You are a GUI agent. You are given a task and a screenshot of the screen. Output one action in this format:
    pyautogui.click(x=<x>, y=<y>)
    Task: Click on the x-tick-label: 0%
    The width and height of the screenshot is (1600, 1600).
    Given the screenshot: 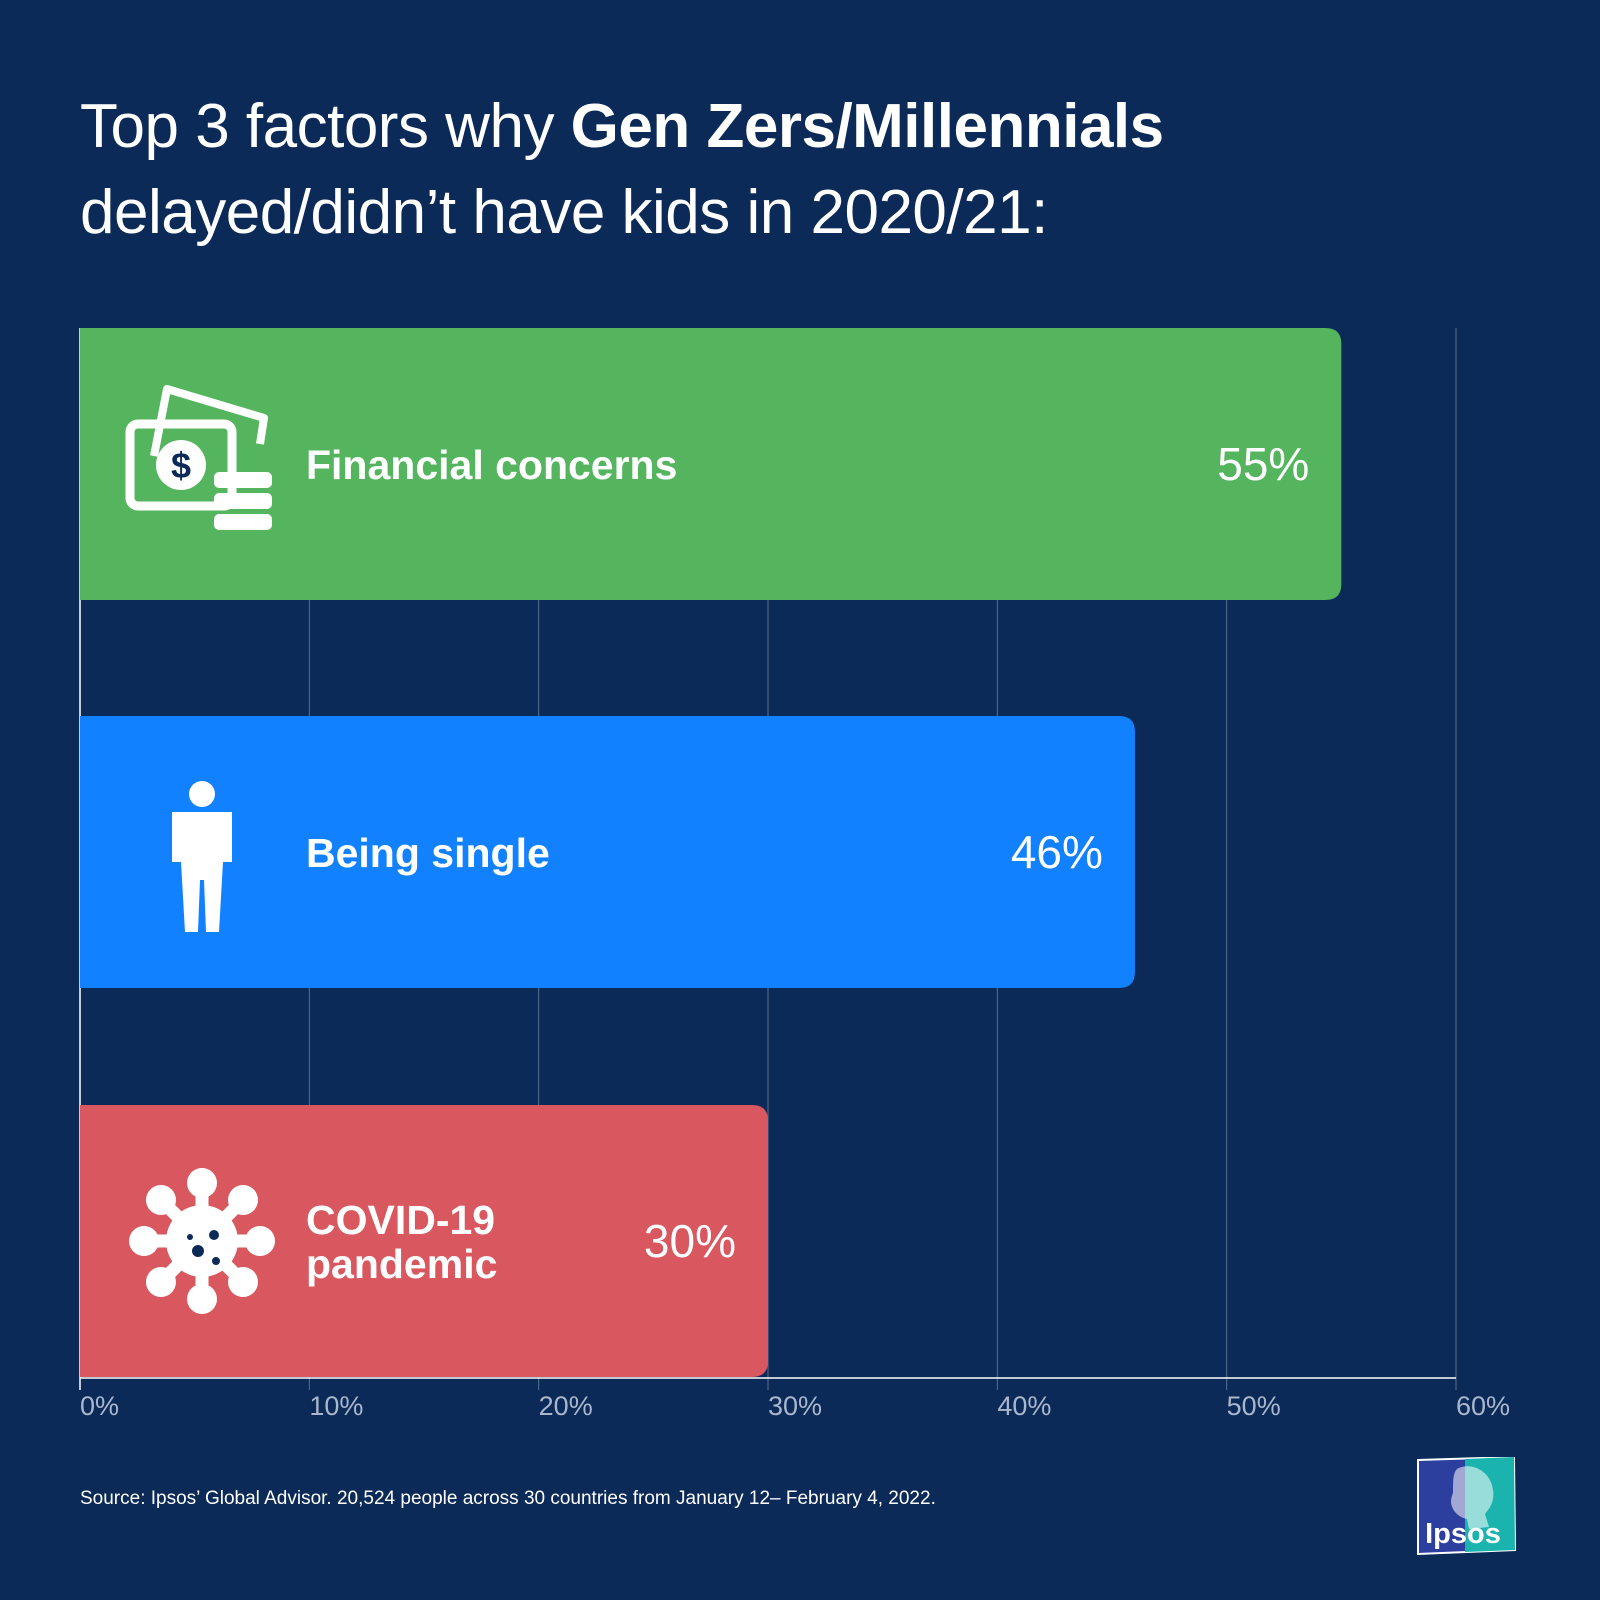 What is the action you would take?
    pyautogui.click(x=99, y=1406)
    